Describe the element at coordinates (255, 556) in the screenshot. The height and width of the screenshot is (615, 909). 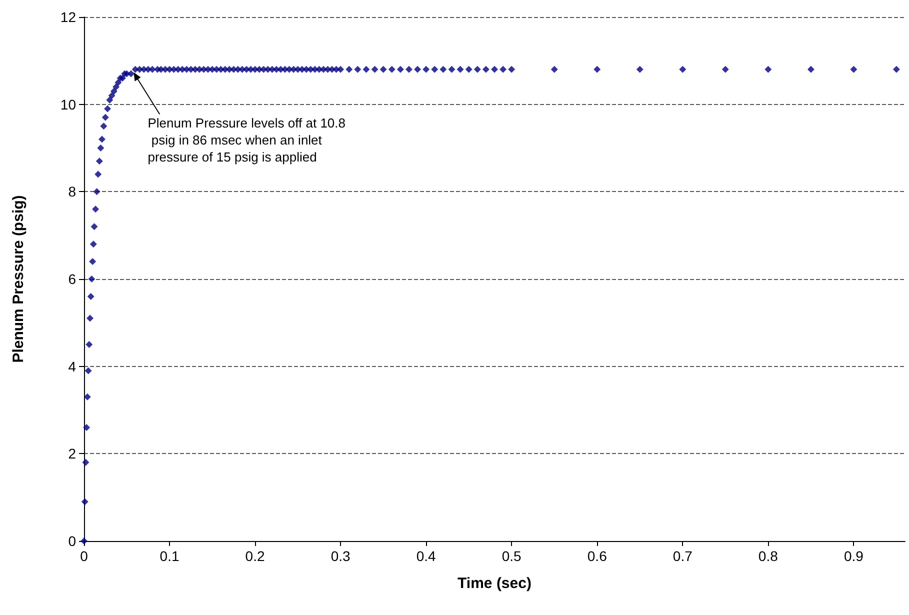
I see `x-tick-label: 0.2` at that location.